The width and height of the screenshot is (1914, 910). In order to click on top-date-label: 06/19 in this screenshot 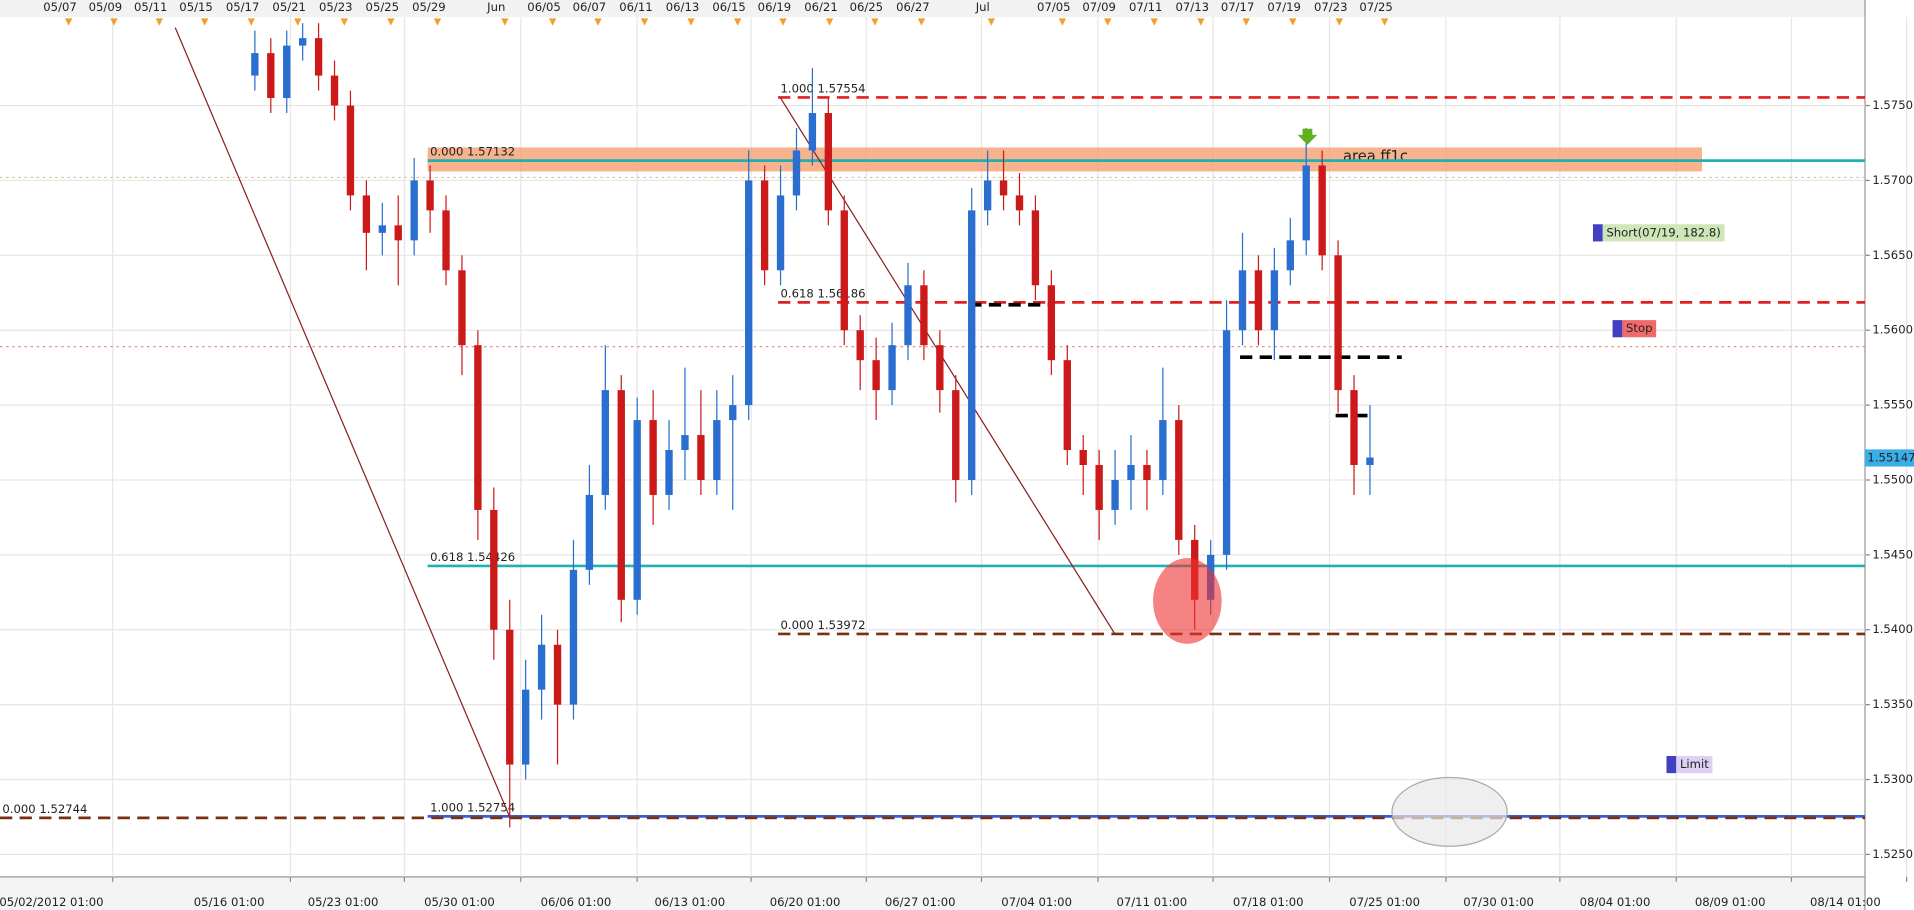, I will do `click(775, 7)`.